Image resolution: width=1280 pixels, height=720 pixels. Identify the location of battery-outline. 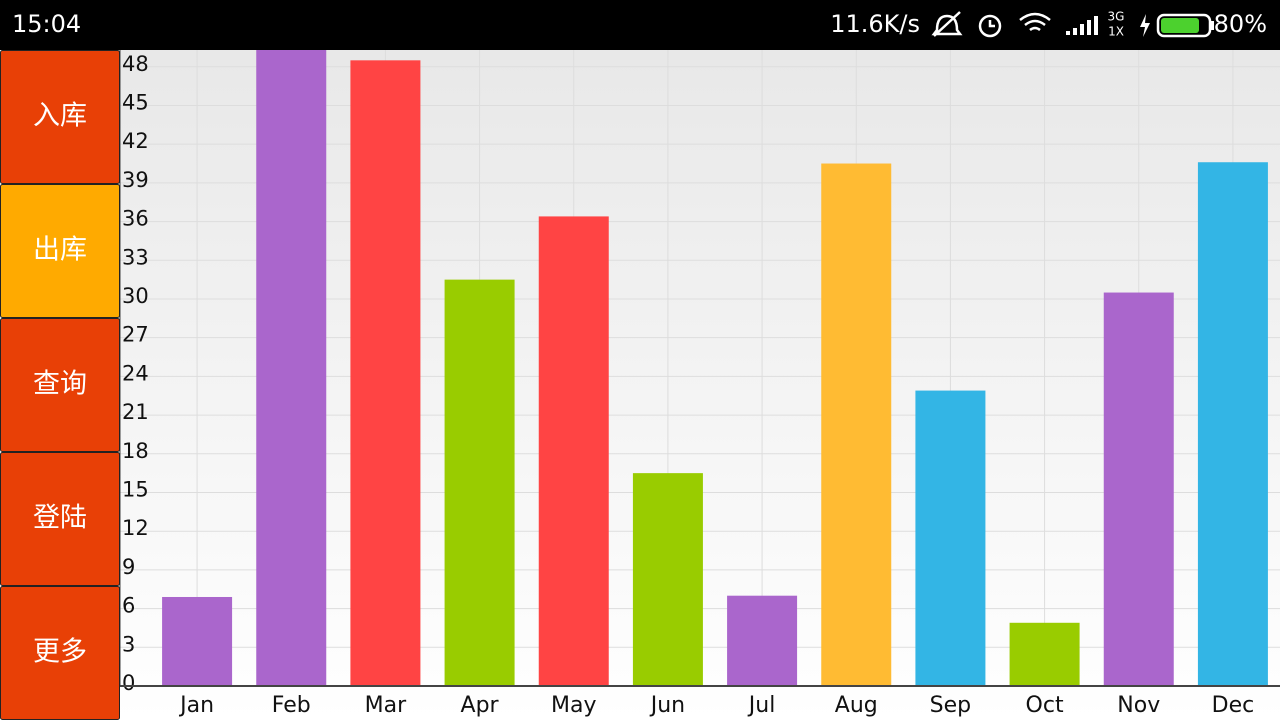
(1184, 25).